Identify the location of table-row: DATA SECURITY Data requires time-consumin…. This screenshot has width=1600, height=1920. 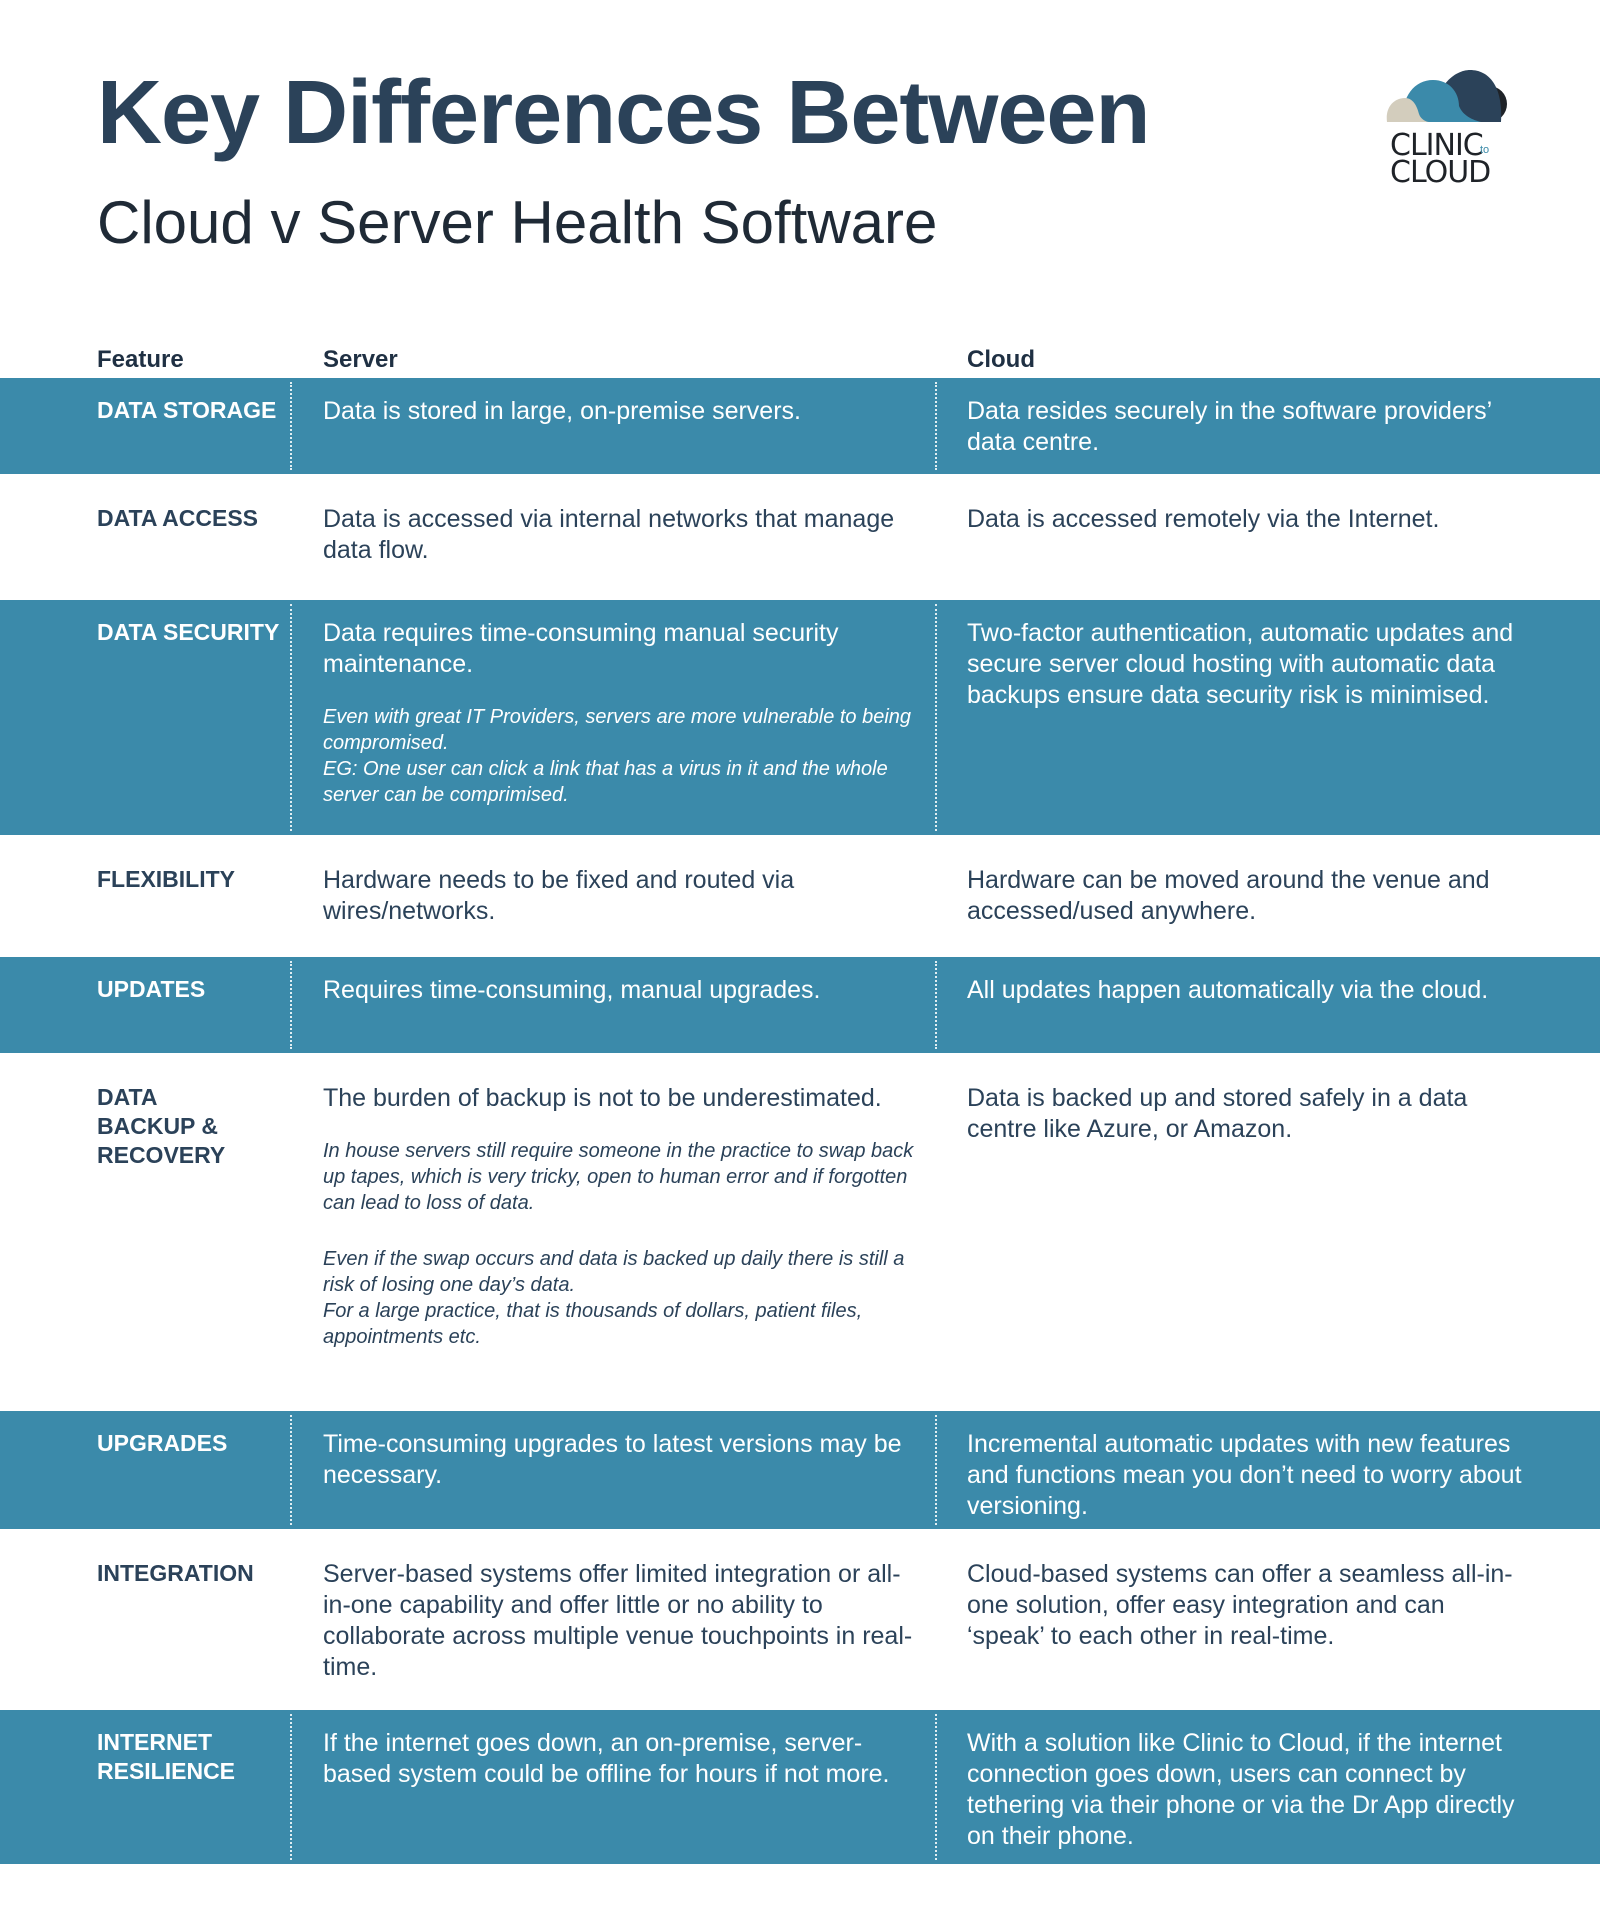
(800, 717).